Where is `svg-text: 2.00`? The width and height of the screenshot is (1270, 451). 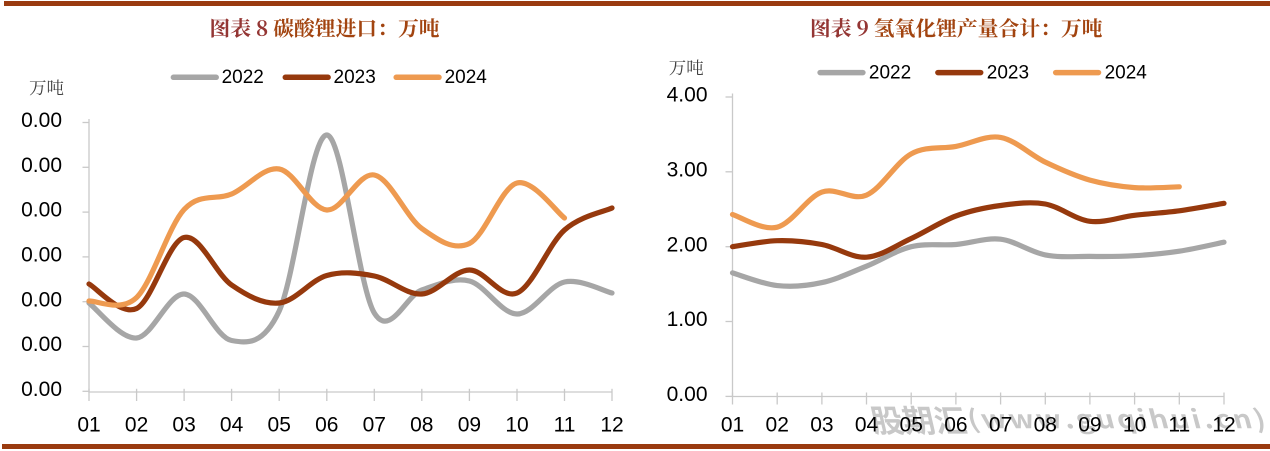
svg-text: 2.00 is located at coordinates (687, 244).